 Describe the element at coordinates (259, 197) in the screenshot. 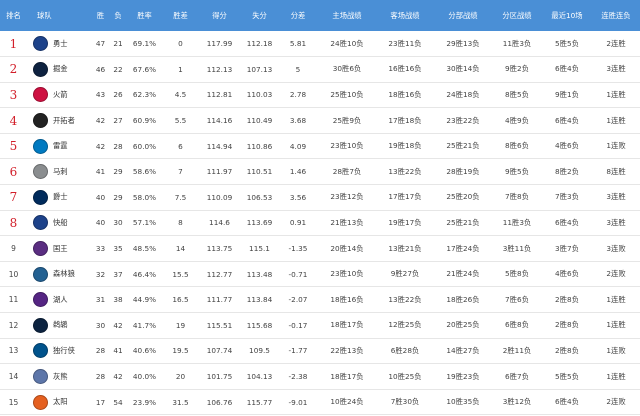

I see `opp-cell: 106.53` at that location.